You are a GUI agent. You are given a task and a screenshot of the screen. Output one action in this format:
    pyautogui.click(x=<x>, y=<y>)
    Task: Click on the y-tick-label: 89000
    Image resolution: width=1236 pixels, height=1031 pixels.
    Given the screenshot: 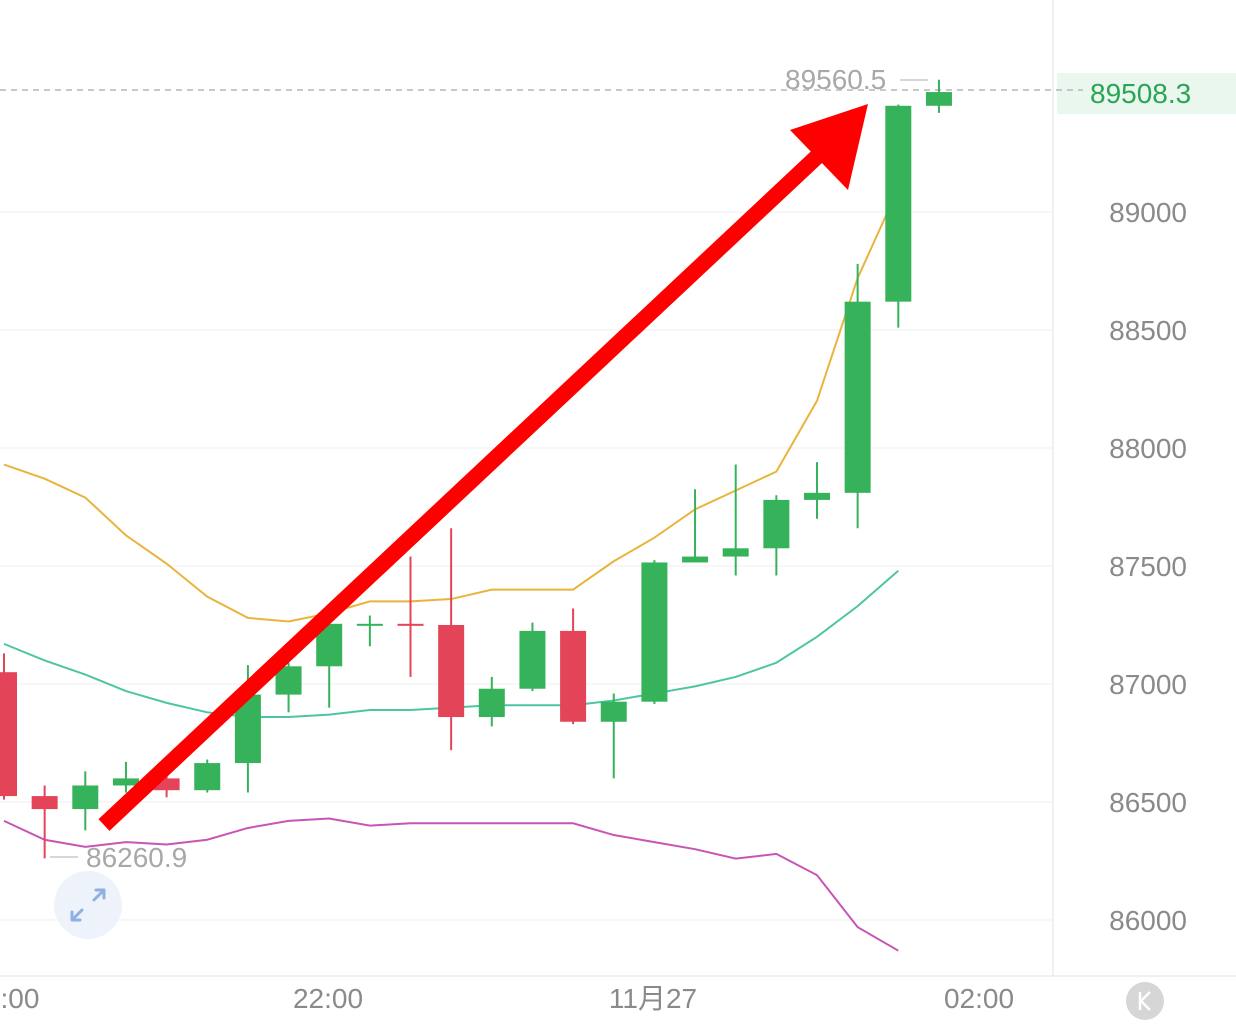 What is the action you would take?
    pyautogui.click(x=1148, y=212)
    